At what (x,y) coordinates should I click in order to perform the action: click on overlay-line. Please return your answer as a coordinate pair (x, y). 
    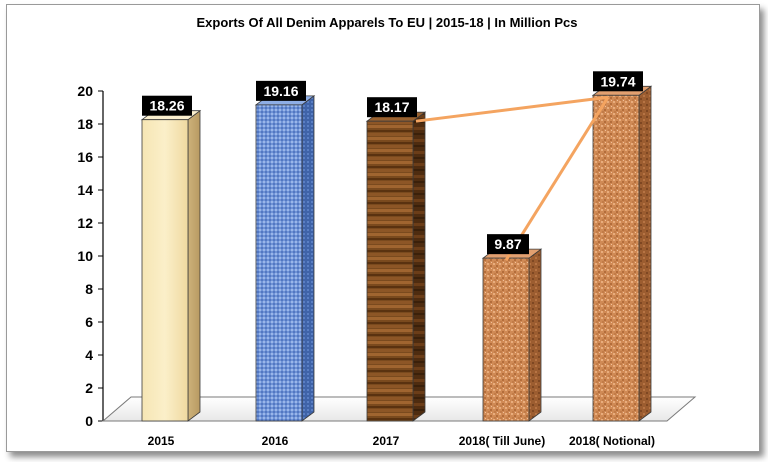
    Looking at the image, I should click on (512, 178).